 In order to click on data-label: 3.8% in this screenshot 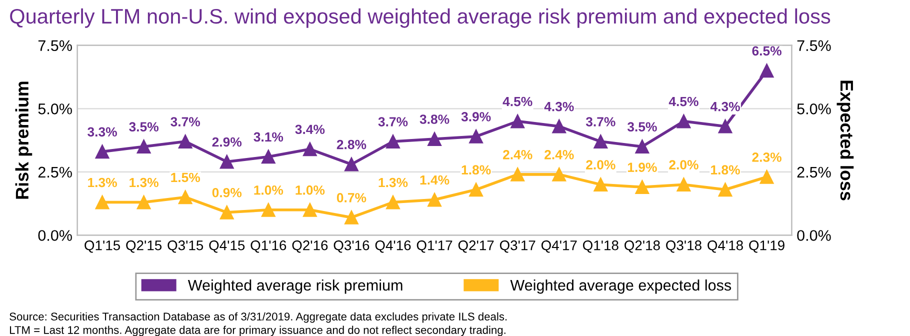, I will do `click(435, 119)`.